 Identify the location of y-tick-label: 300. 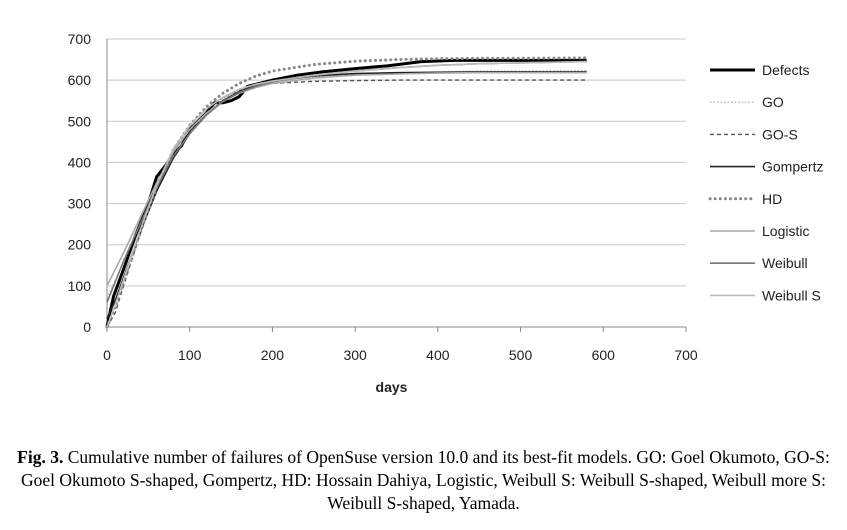
(80, 204).